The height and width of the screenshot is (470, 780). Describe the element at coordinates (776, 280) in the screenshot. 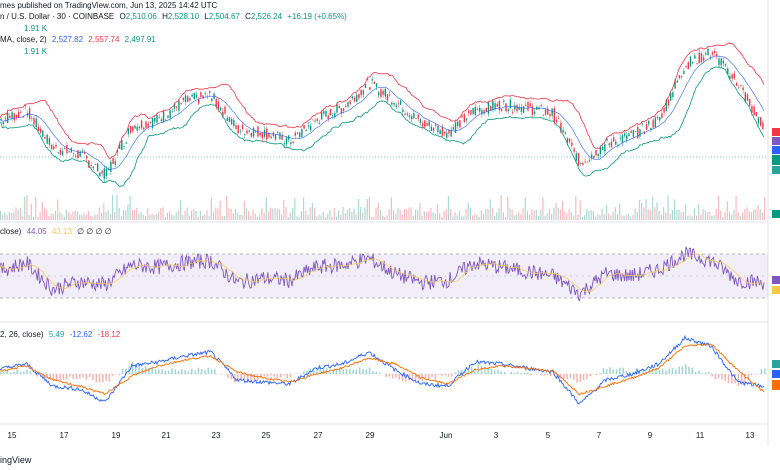

I see `rsi-badge-purple` at that location.